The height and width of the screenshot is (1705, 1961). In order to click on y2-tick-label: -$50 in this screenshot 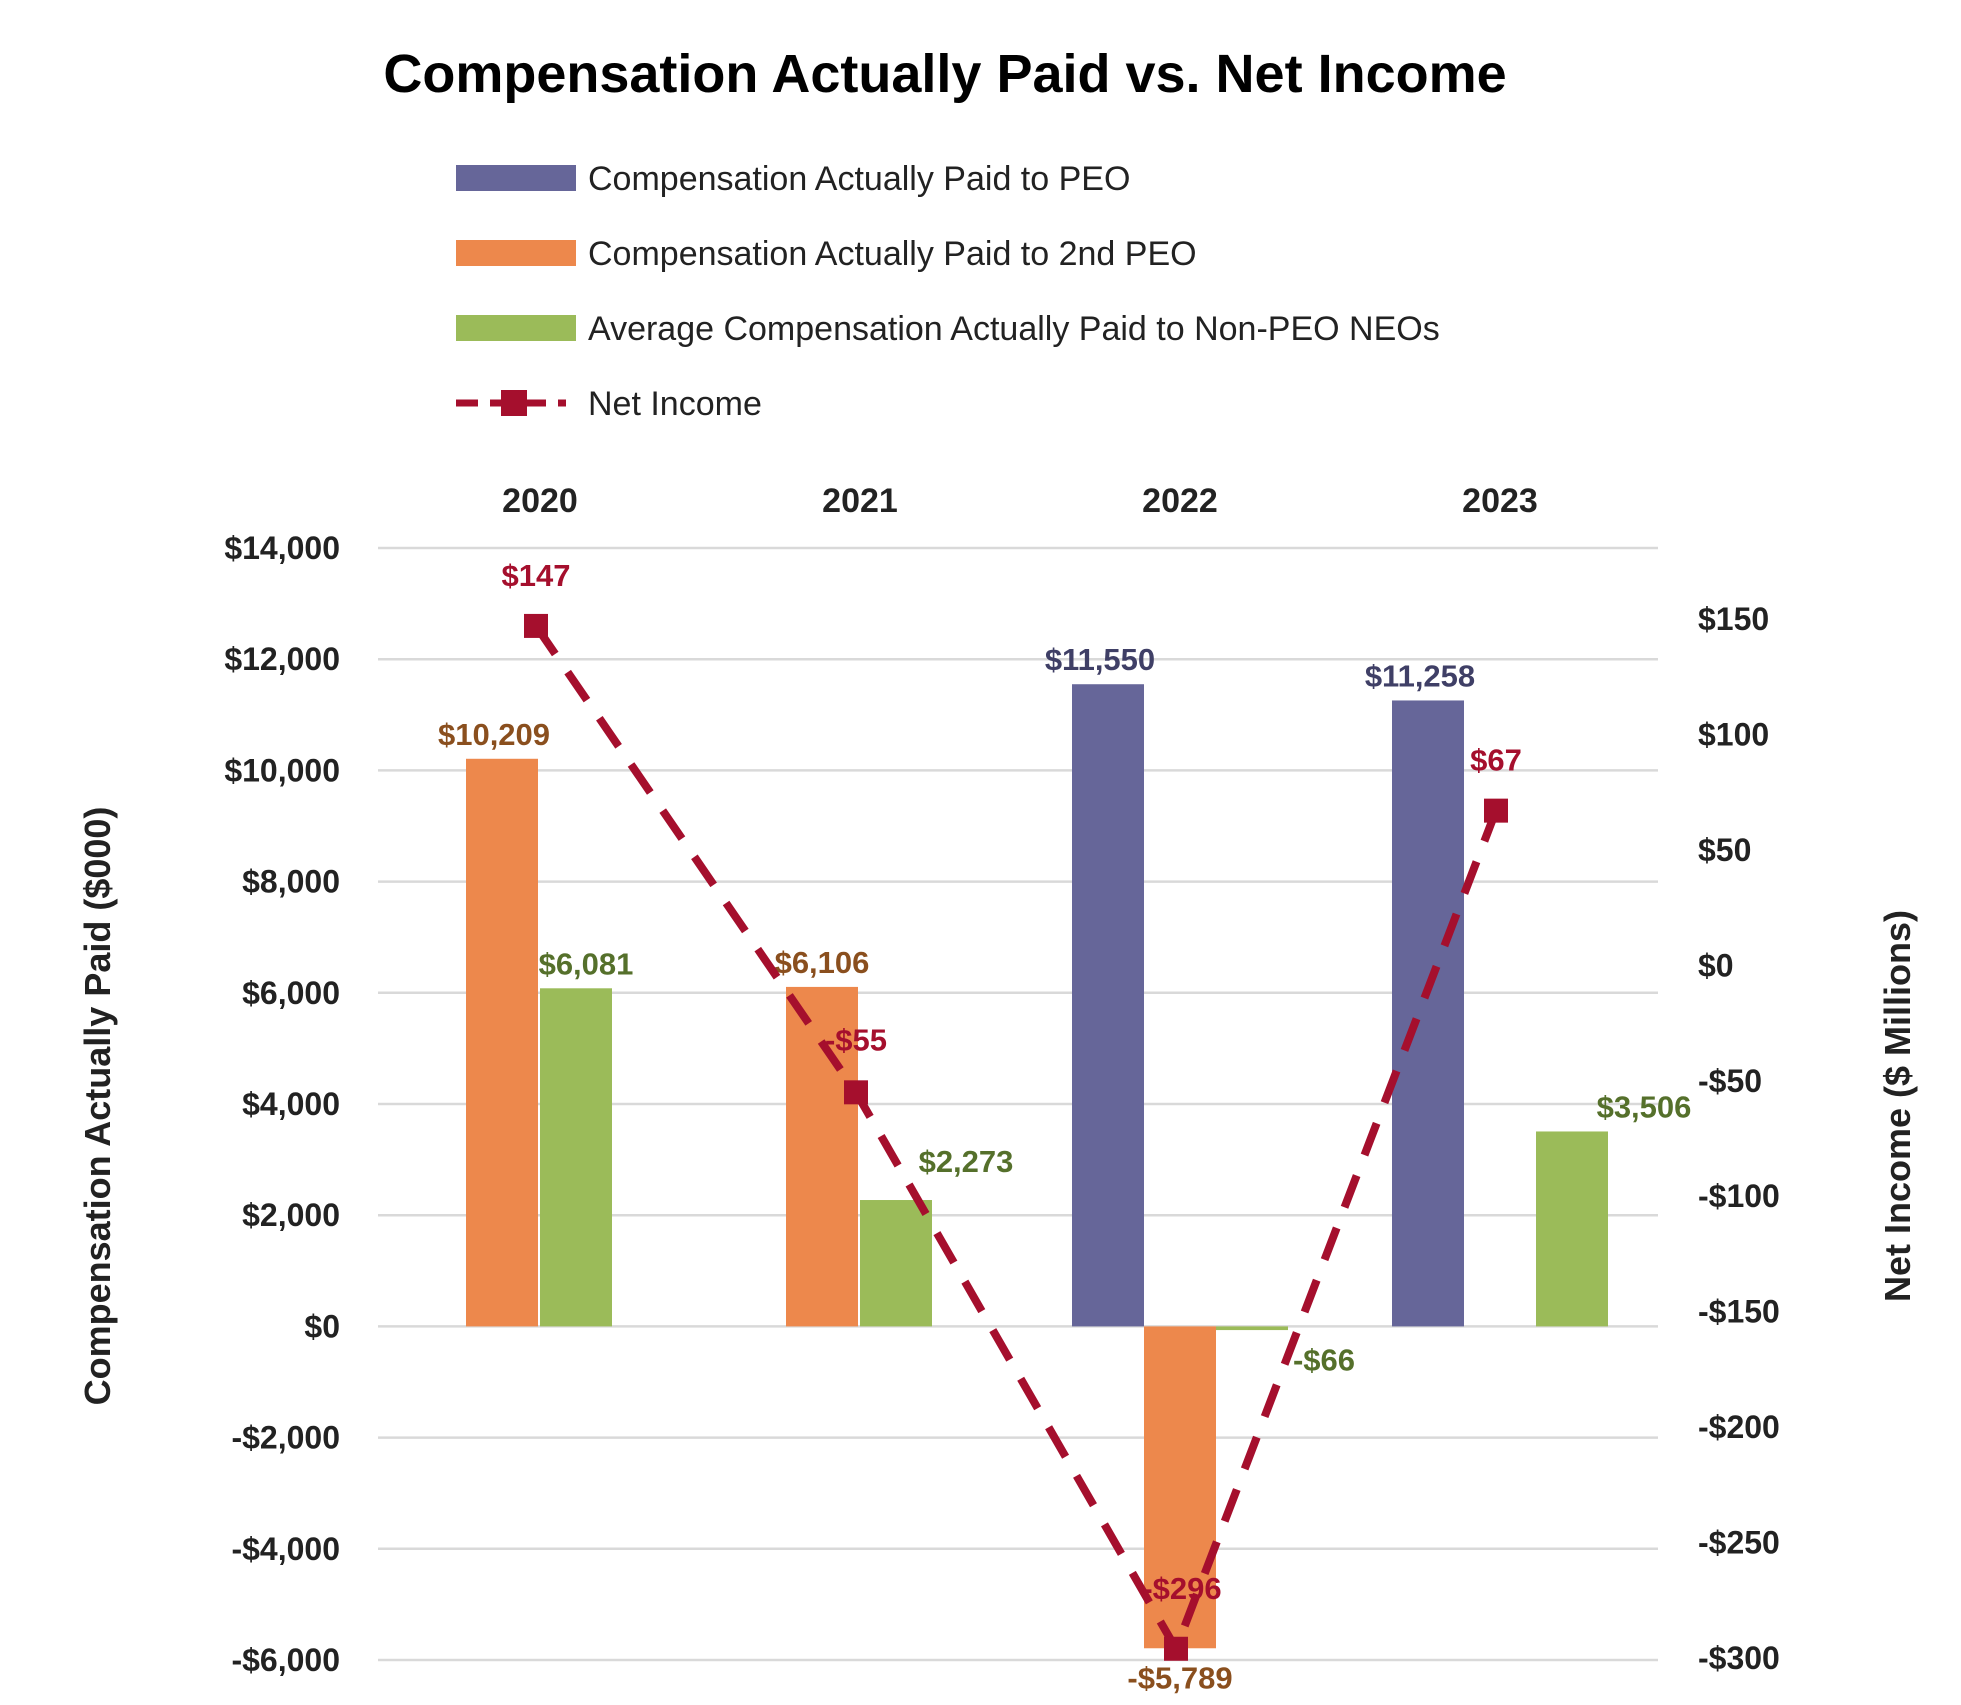, I will do `click(1730, 1081)`.